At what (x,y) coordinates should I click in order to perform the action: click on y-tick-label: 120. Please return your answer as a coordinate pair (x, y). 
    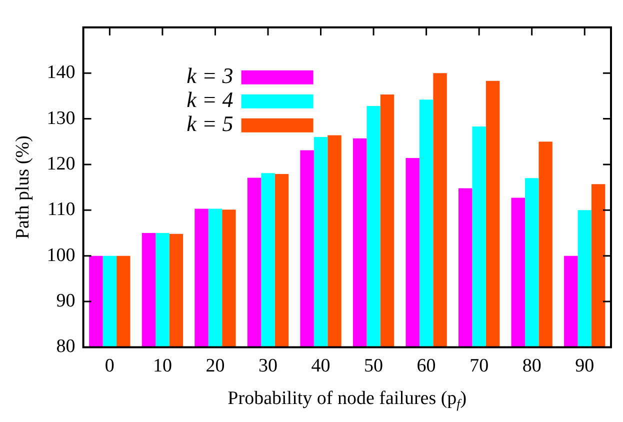
    Looking at the image, I should click on (61, 163).